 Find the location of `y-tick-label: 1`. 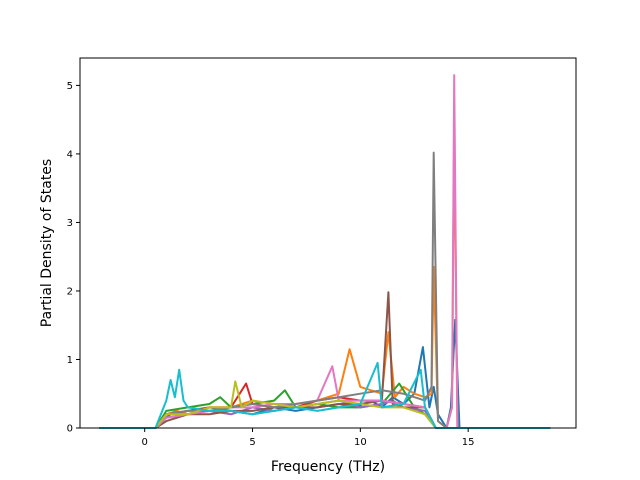

y-tick-label: 1 is located at coordinates (70, 360).